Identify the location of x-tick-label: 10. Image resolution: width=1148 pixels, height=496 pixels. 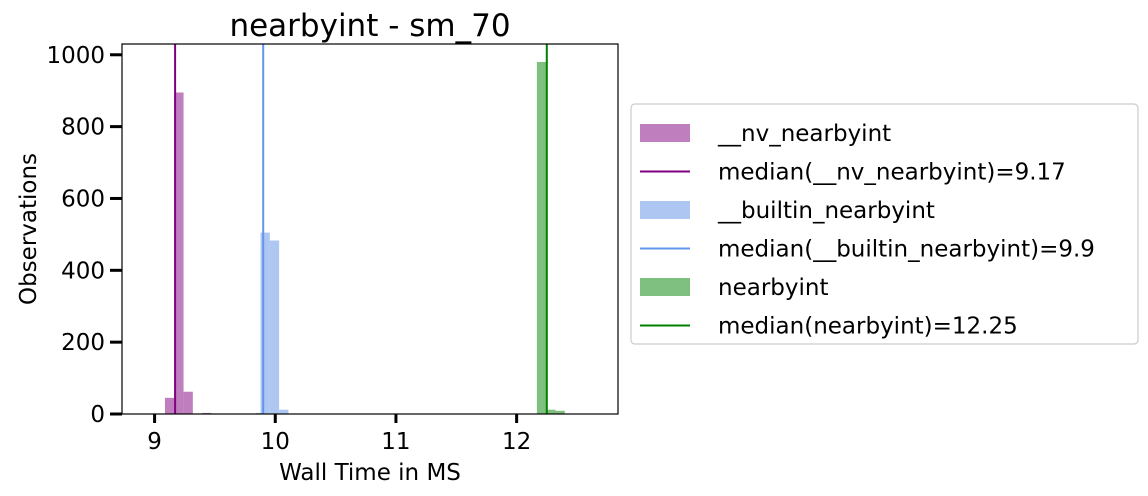
(275, 442).